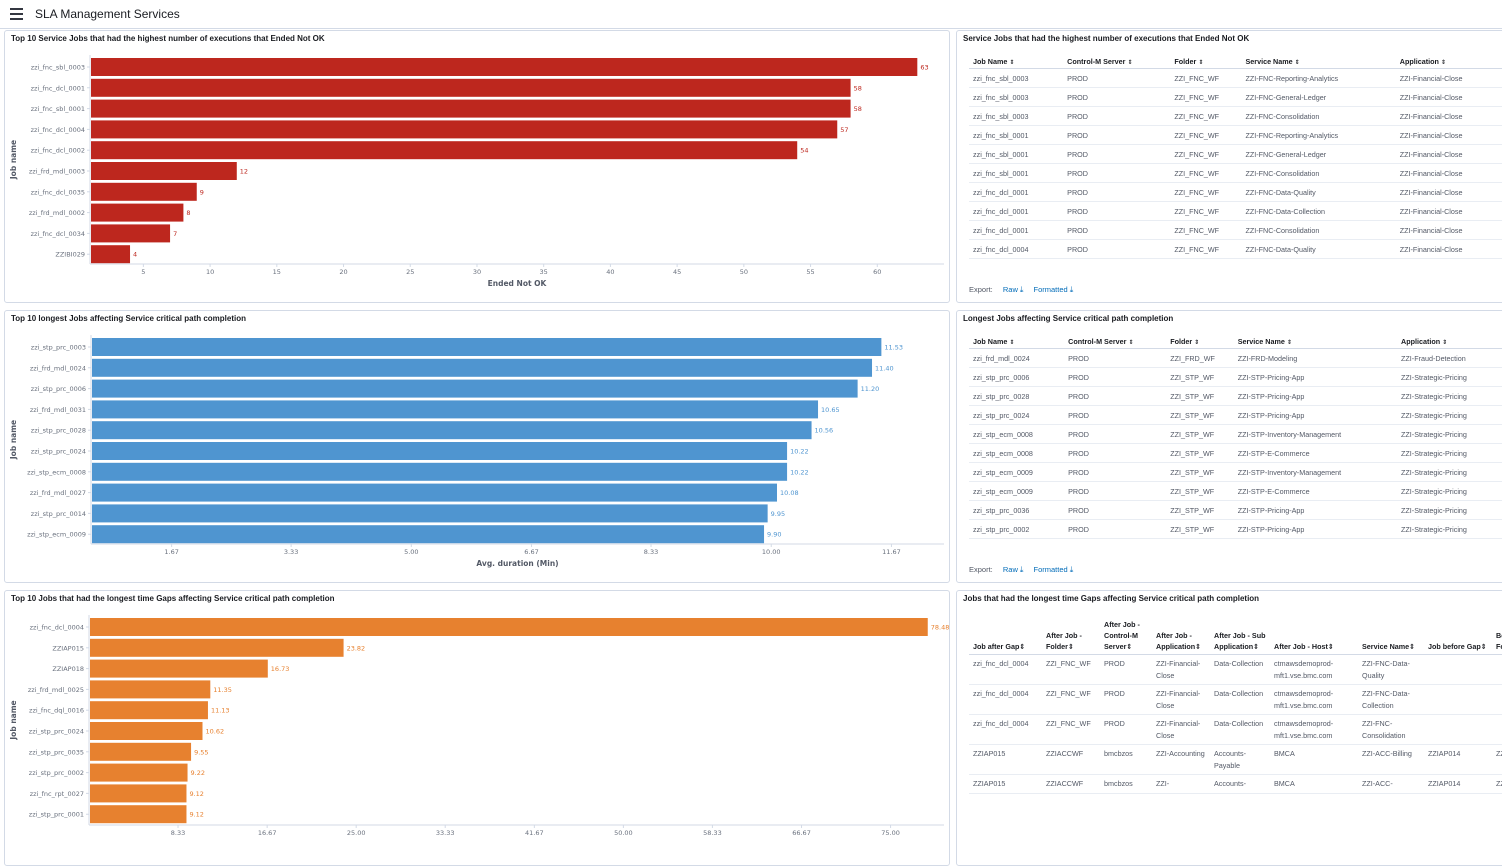 The image size is (1502, 866). Describe the element at coordinates (16, 14) in the screenshot. I see `hamburger-menu-icon` at that location.